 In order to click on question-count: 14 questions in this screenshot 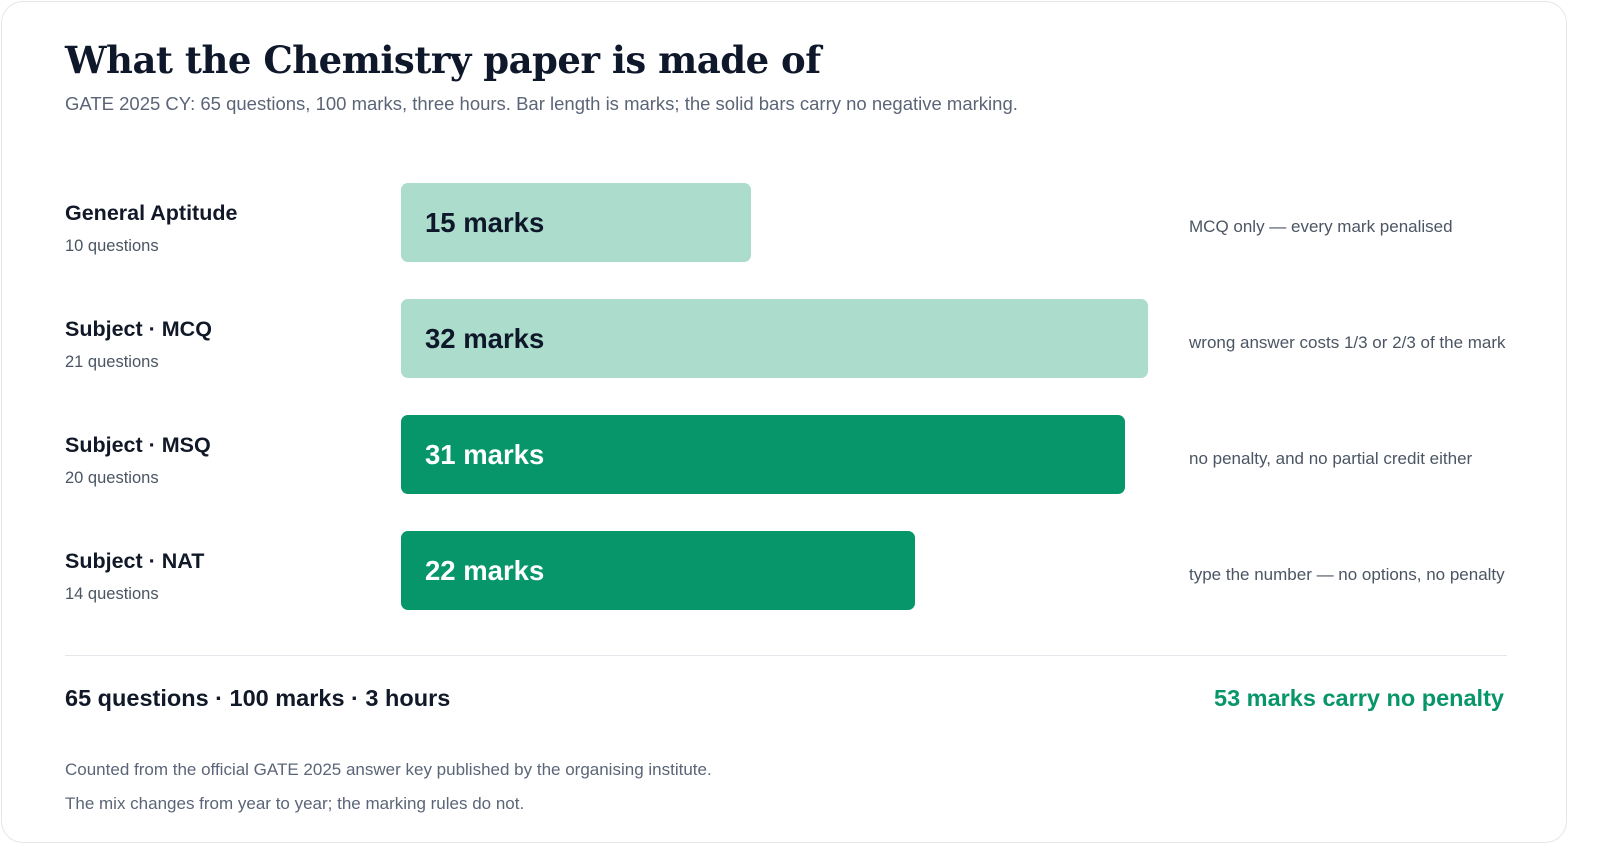, I will do `click(112, 594)`.